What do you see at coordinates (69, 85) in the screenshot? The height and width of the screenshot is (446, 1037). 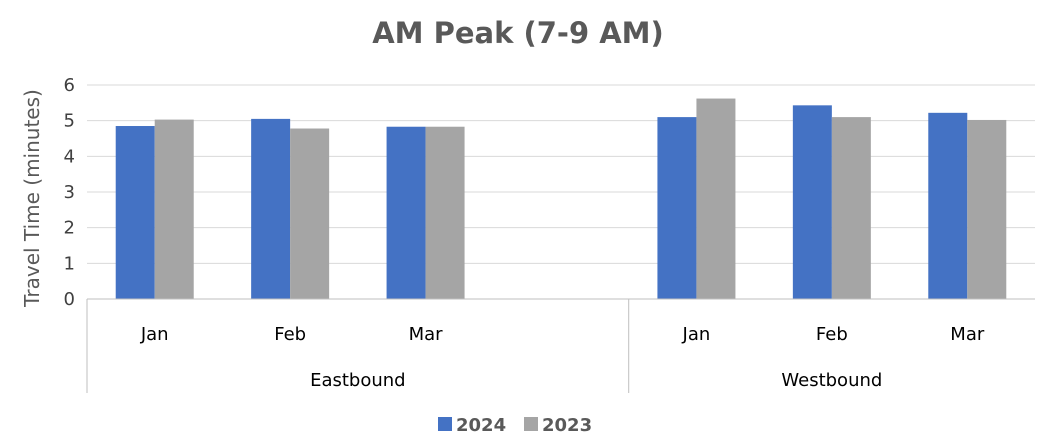 I see `y-tick-label: 6` at bounding box center [69, 85].